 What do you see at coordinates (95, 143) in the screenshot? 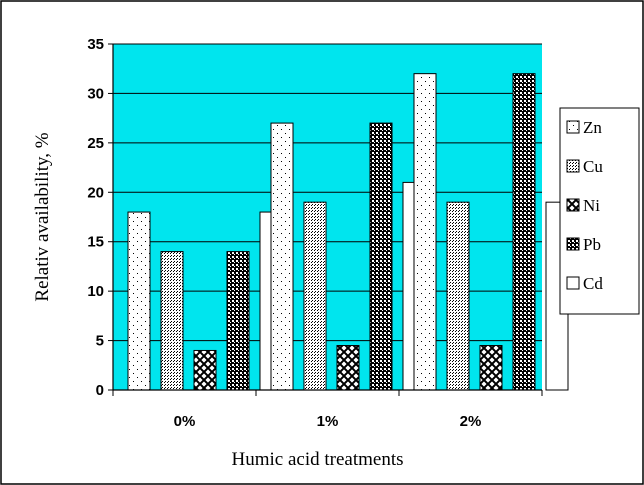
I see `y-tick-label: 25` at bounding box center [95, 143].